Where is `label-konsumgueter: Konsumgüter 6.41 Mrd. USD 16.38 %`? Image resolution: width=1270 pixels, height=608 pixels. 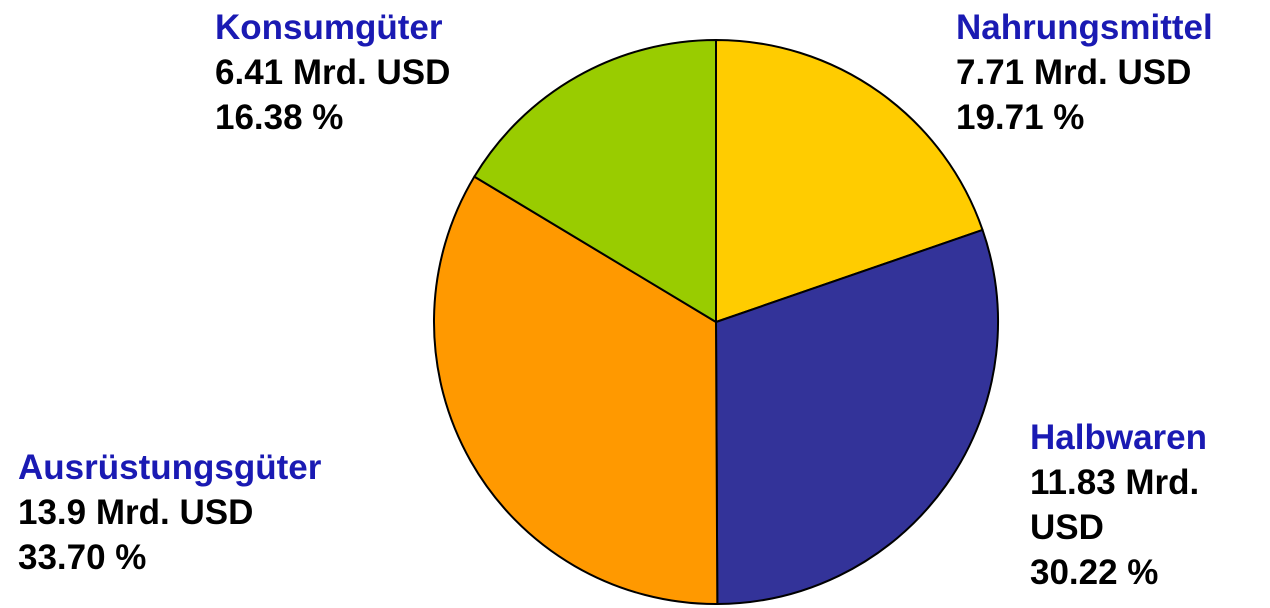 label-konsumgueter: Konsumgüter 6.41 Mrd. USD 16.38 % is located at coordinates (332, 72).